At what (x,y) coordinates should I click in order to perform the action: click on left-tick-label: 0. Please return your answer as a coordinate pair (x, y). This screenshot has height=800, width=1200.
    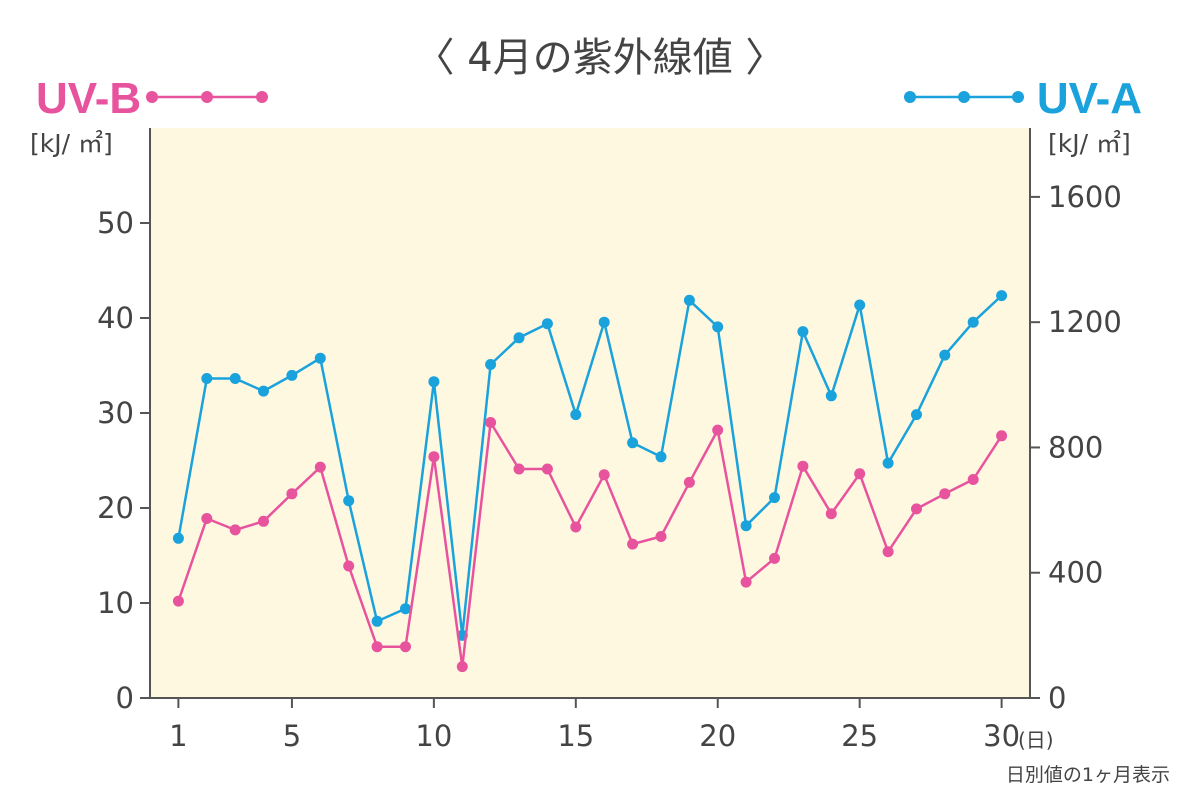
    Looking at the image, I should click on (125, 698).